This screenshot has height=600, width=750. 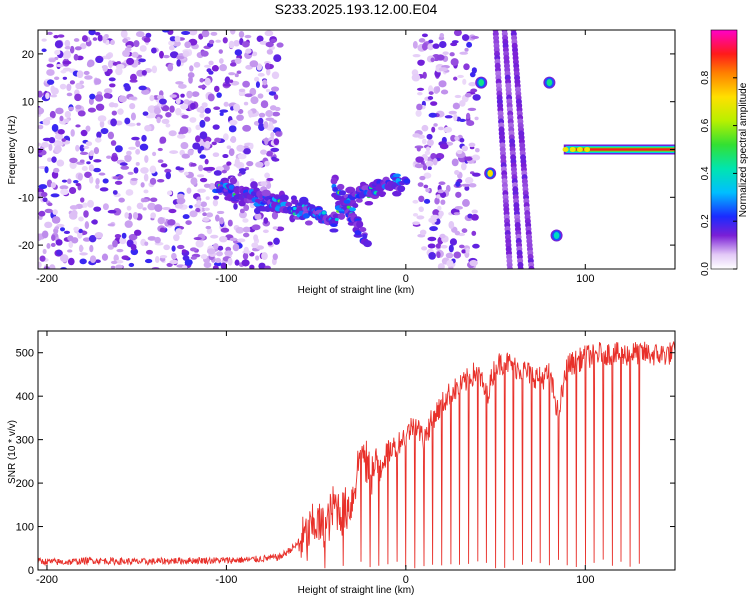 What do you see at coordinates (25, 397) in the screenshot?
I see `snr-y-tick-label: 400` at bounding box center [25, 397].